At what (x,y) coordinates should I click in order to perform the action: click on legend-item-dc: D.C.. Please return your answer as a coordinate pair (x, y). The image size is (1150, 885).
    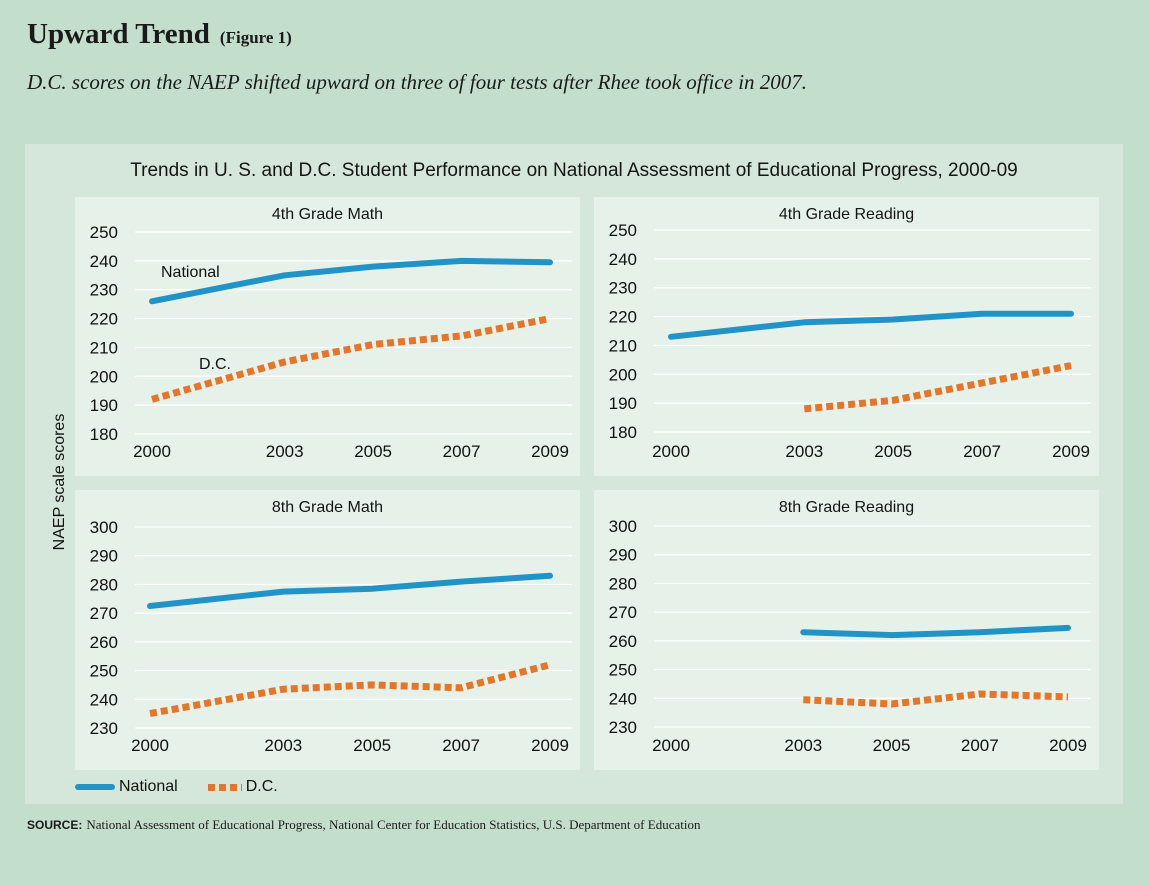
    Looking at the image, I should click on (242, 787).